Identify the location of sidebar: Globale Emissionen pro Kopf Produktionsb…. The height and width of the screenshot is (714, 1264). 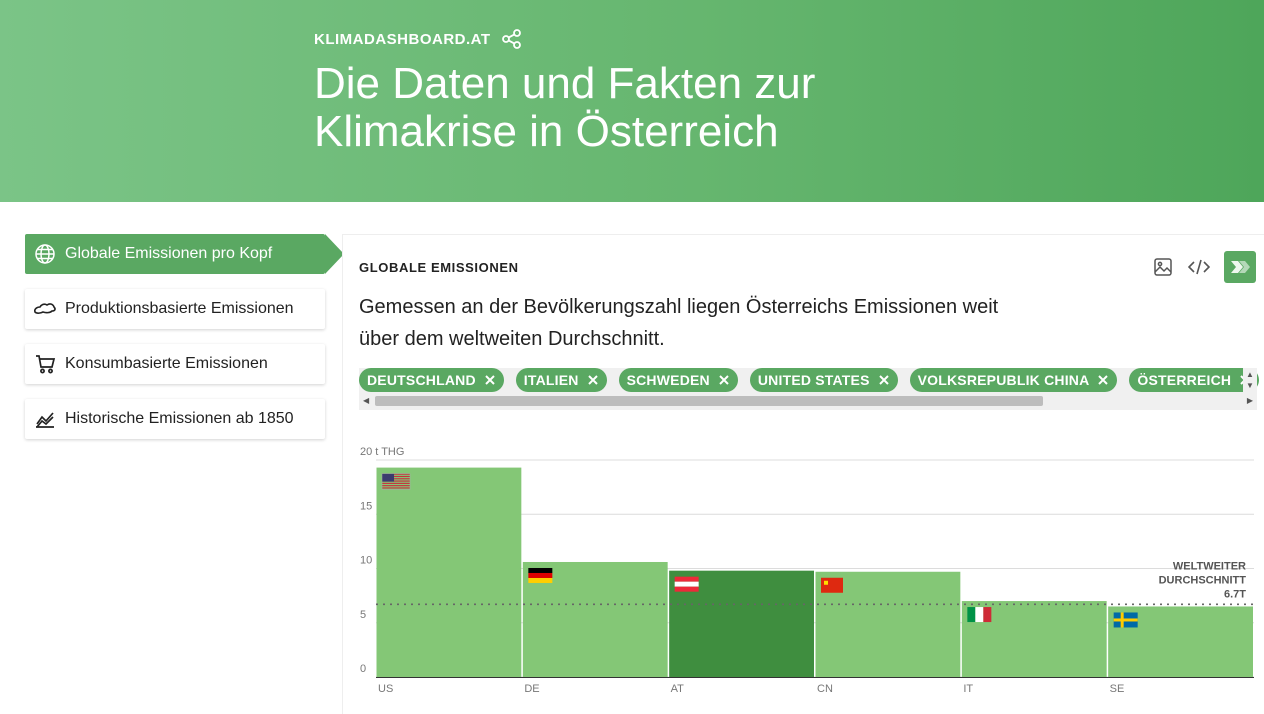
(185, 344).